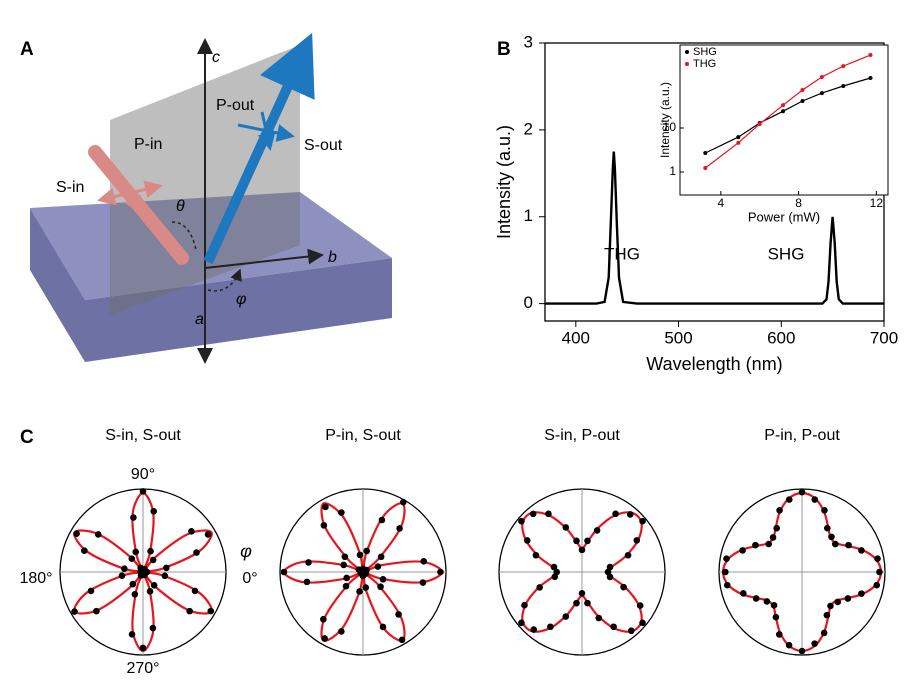 This screenshot has width=906, height=693. What do you see at coordinates (802, 435) in the screenshot?
I see `polar-title: P-in, P-out` at bounding box center [802, 435].